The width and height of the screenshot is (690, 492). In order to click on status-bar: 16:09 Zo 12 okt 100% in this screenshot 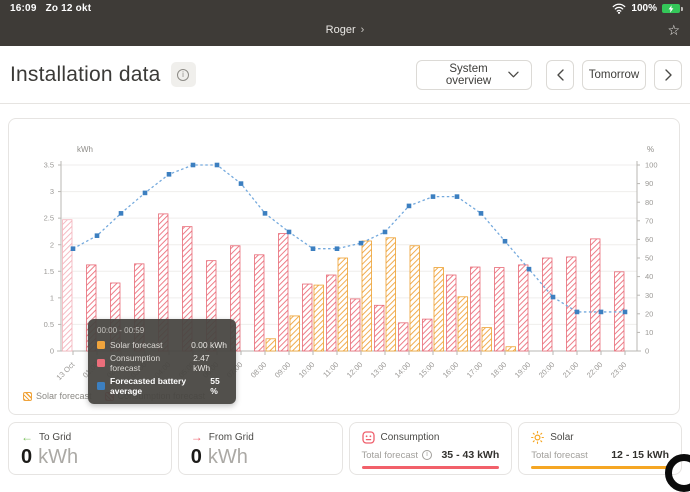, I will do `click(346, 8)`.